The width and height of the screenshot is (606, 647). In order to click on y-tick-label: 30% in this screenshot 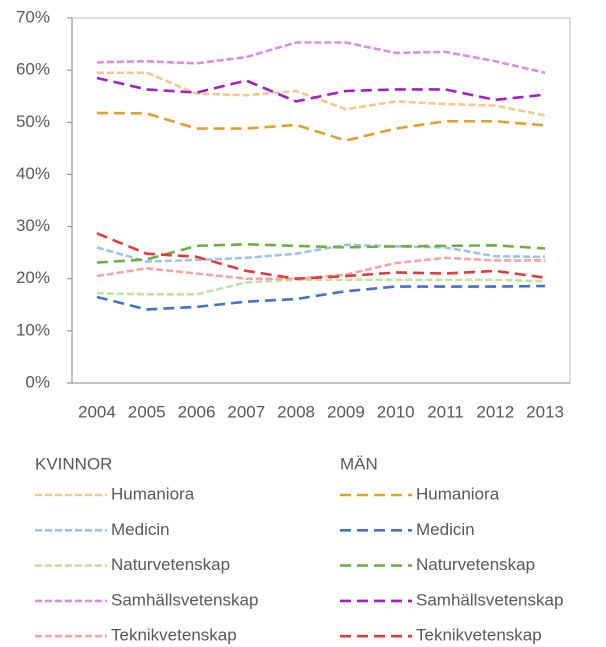, I will do `click(33, 225)`.